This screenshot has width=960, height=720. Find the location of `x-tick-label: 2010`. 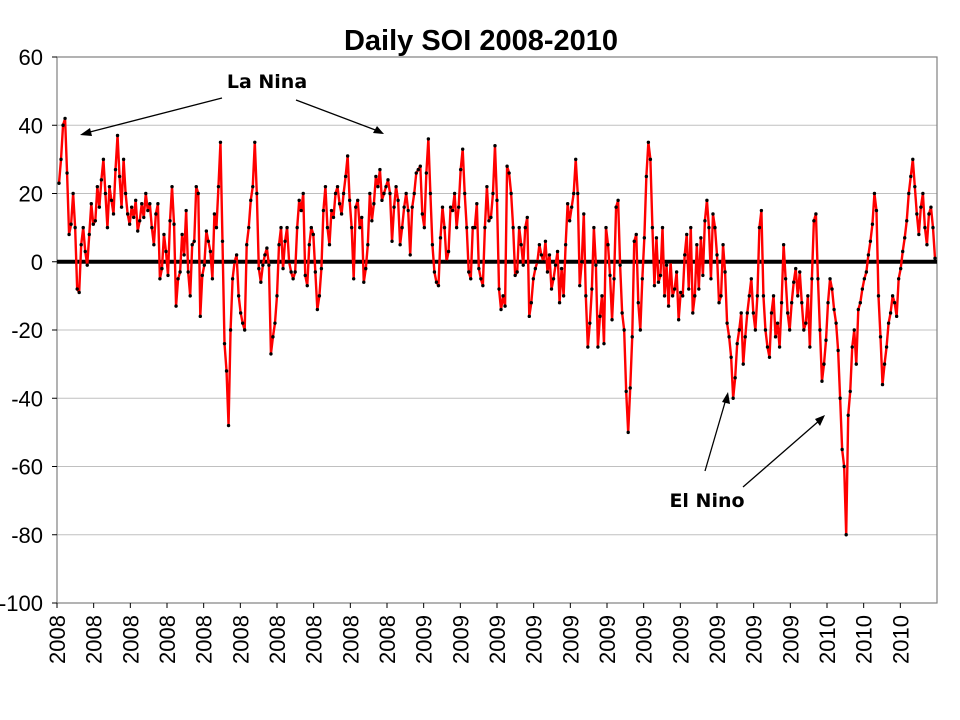

x-tick-label: 2010 is located at coordinates (827, 639).